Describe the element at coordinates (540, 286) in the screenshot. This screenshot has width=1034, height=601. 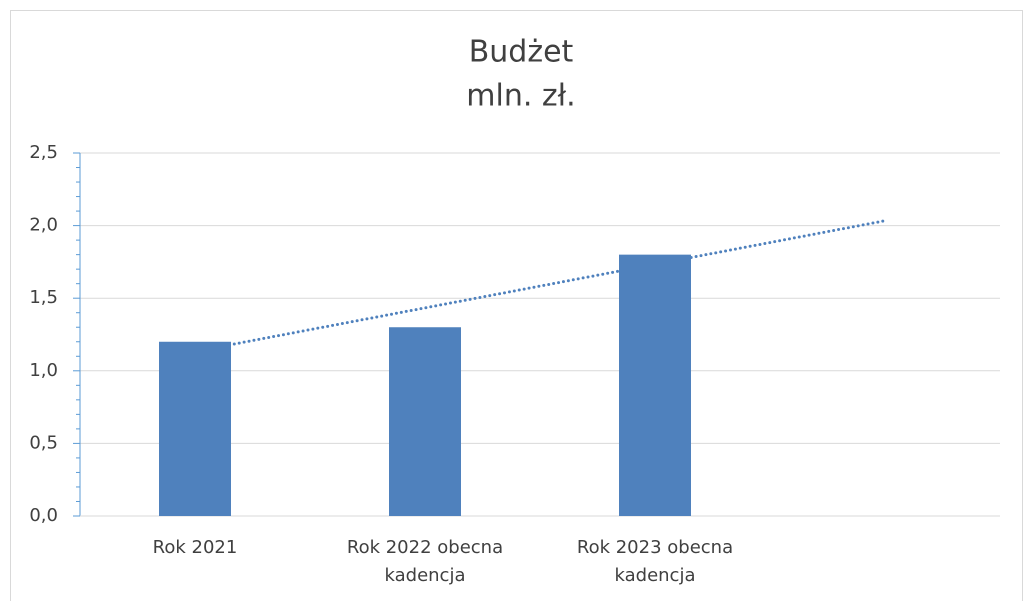
I see `trendline` at that location.